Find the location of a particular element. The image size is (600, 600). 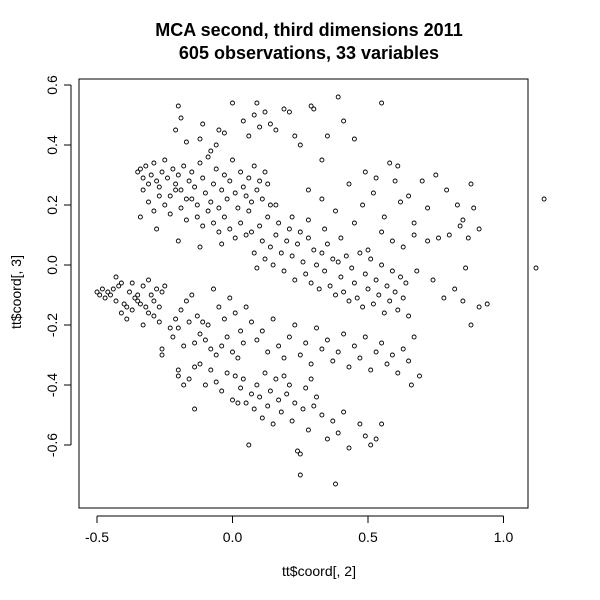

x-axis: -0.5 0.0 0.5 1.0 is located at coordinates (299, 530).